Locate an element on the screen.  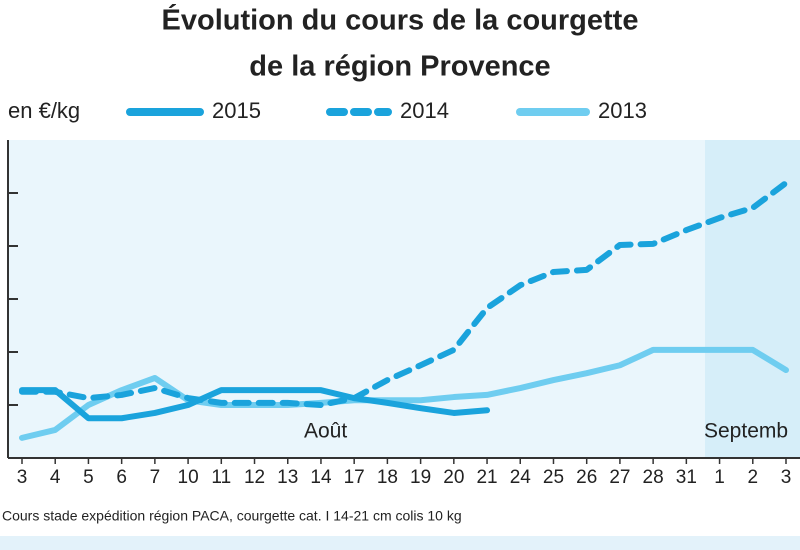
y-axis-label: en €/kg is located at coordinates (44, 110).